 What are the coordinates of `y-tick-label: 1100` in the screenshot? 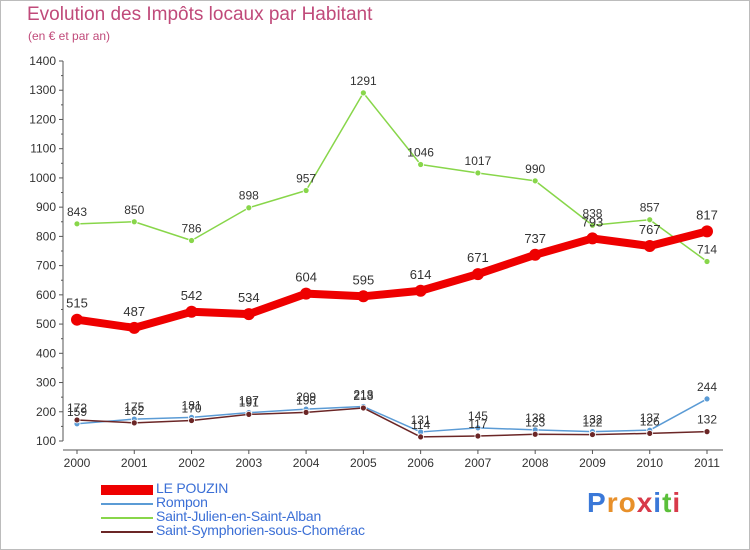 It's located at (43, 149).